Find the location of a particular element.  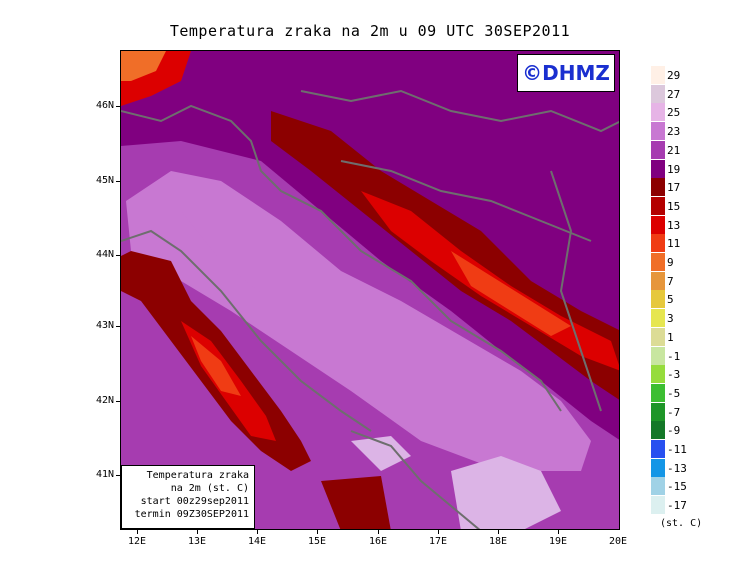

alps-hot-corner is located at coordinates (143, 66).